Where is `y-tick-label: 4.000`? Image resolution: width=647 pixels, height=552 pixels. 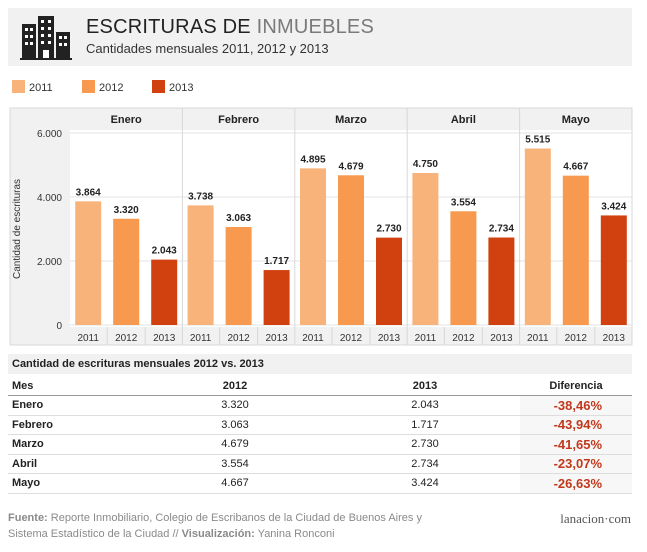 y-tick-label: 4.000 is located at coordinates (49, 198).